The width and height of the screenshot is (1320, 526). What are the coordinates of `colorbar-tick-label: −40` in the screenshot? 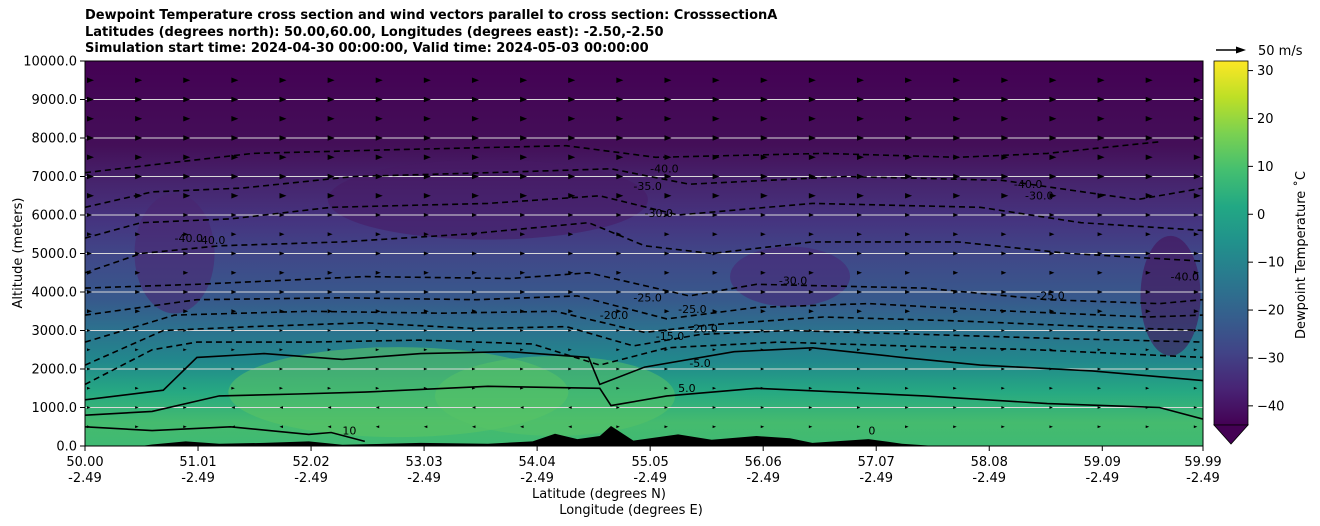 It's located at (1270, 406).